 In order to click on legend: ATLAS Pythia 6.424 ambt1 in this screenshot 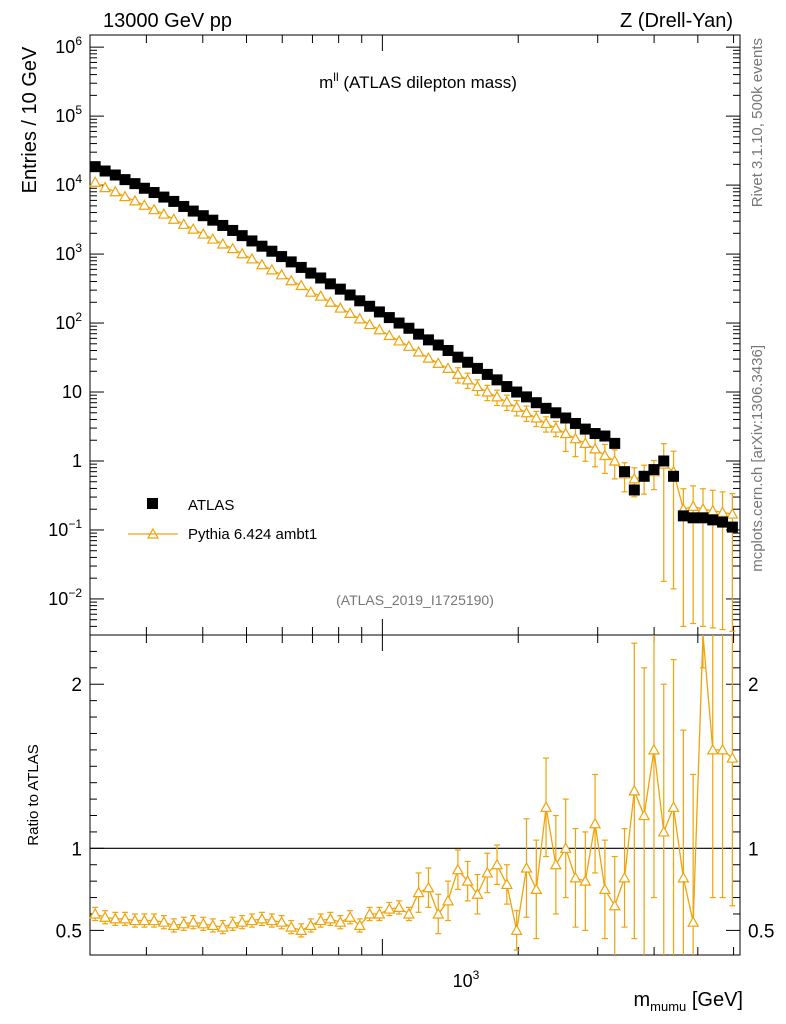, I will do `click(222, 520)`.